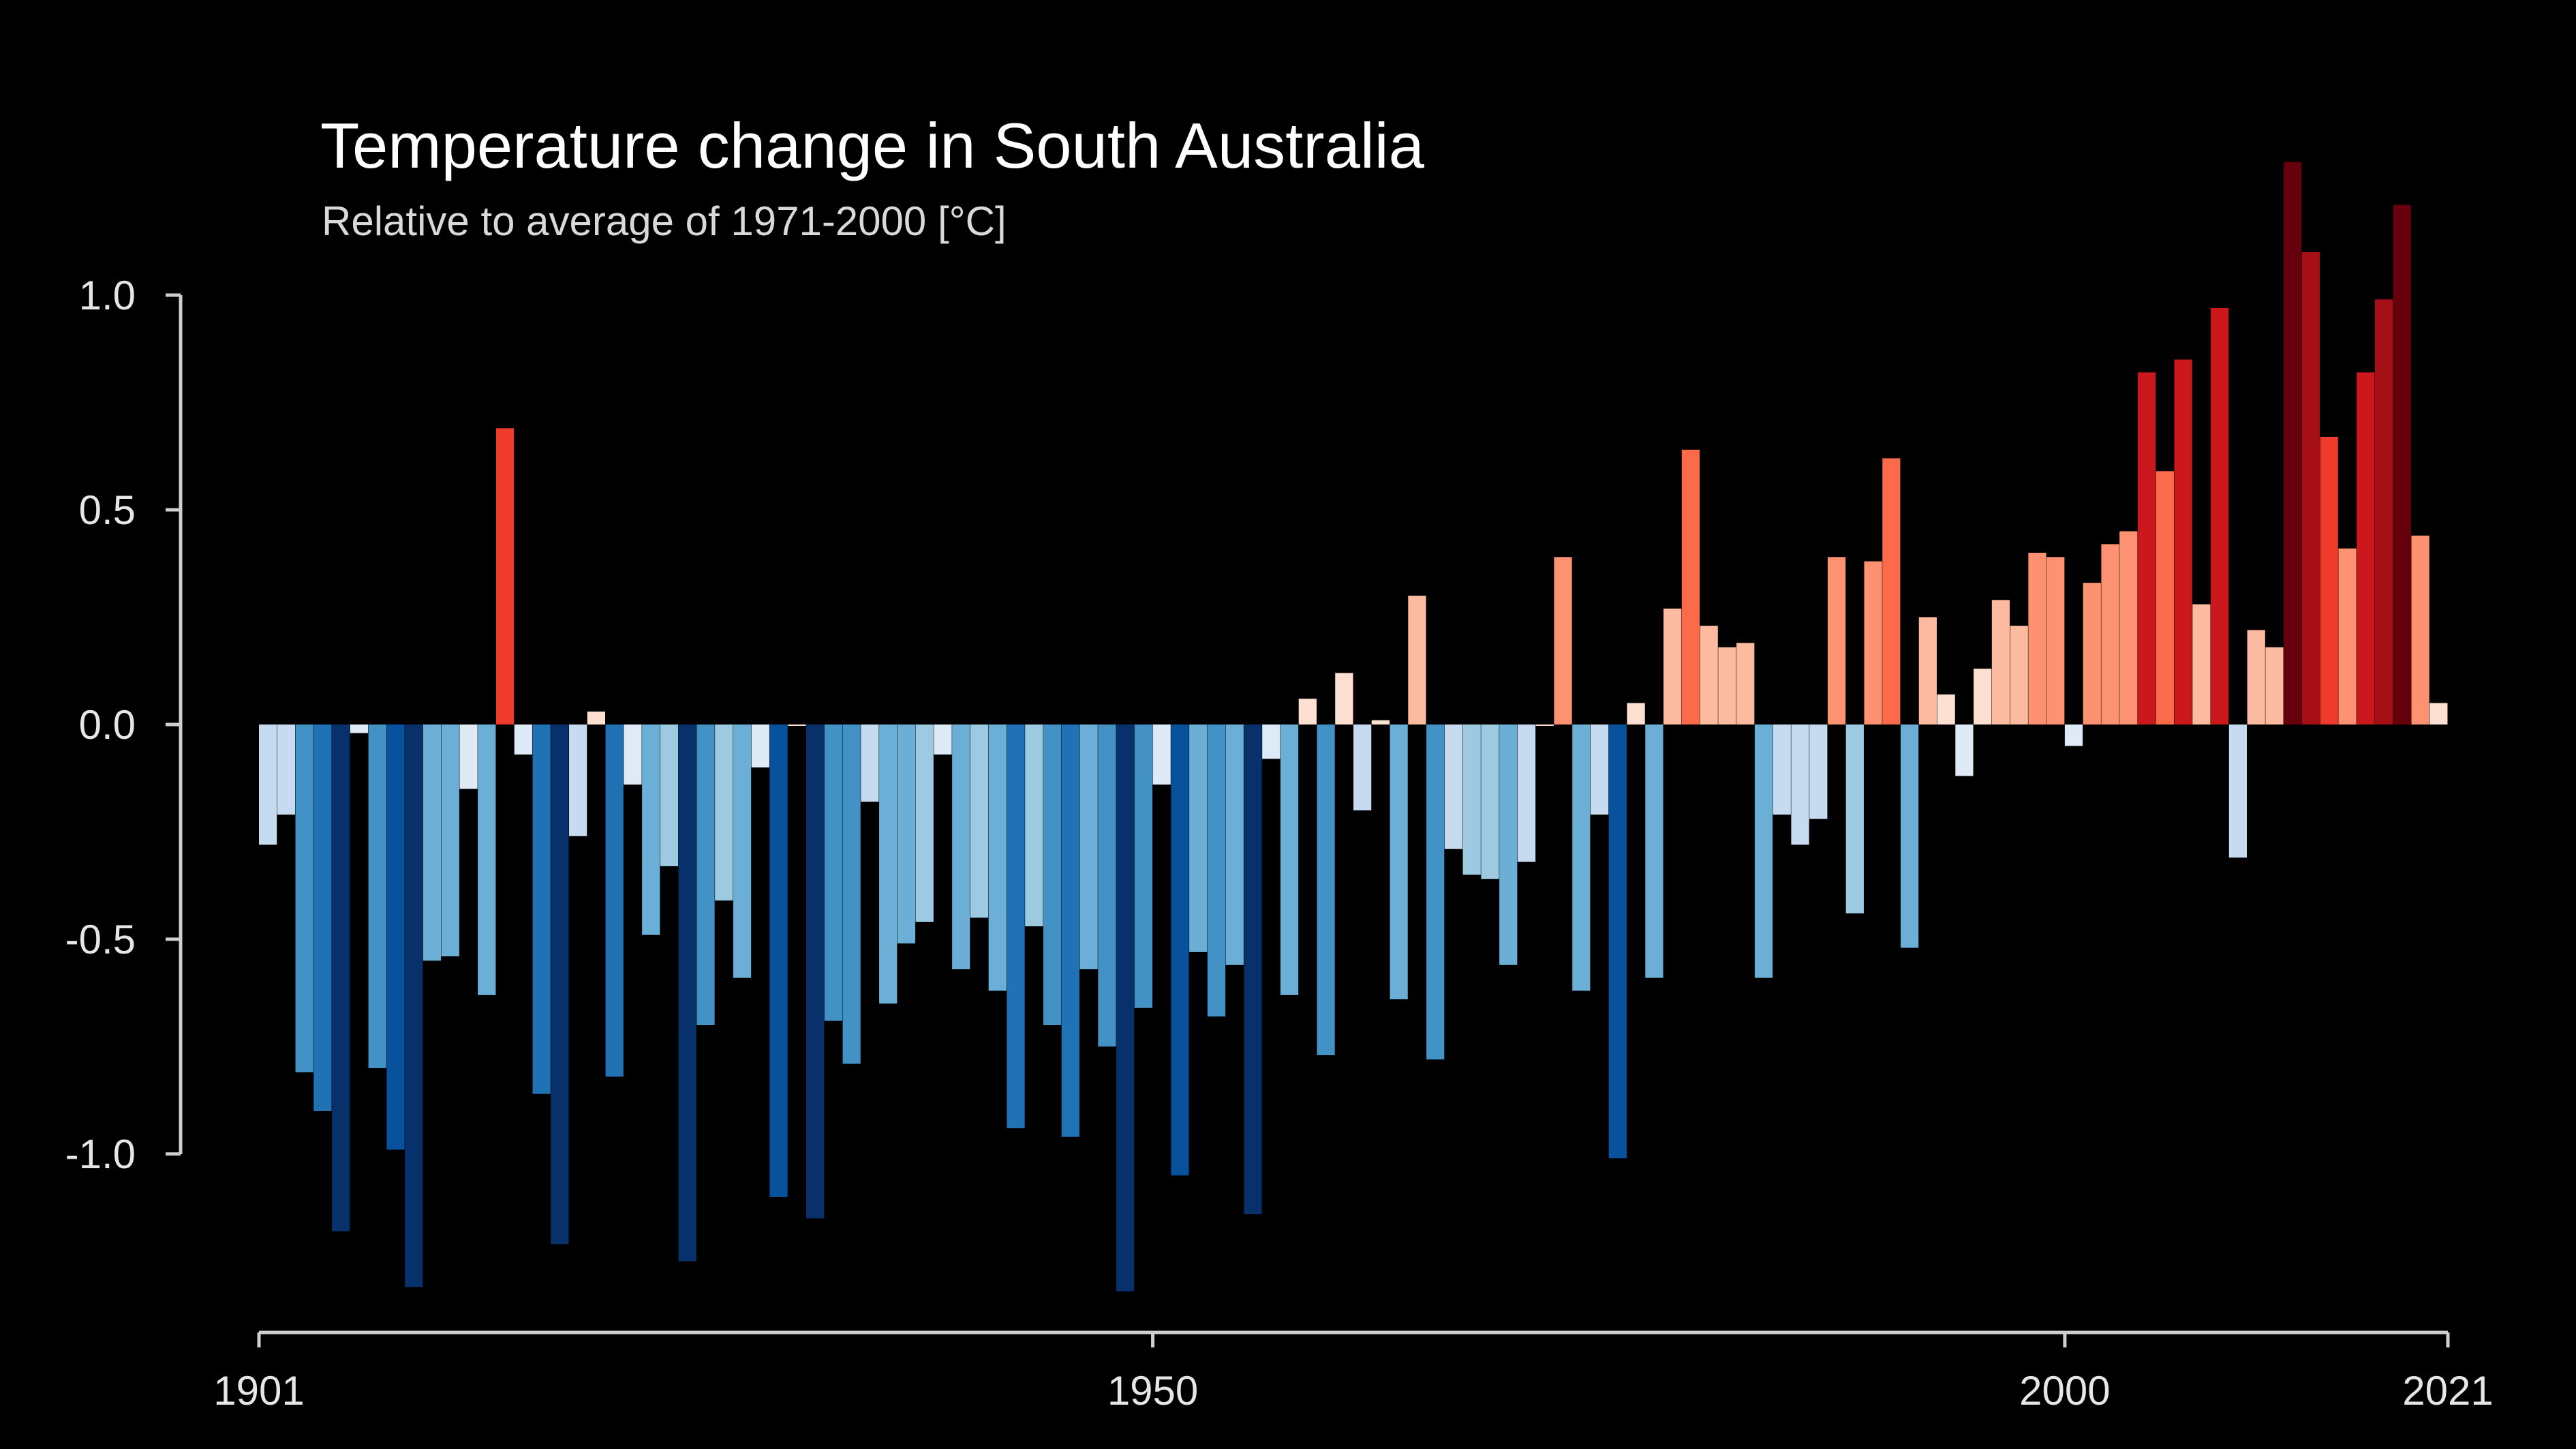 The image size is (2576, 1449). What do you see at coordinates (596, 718) in the screenshot?
I see `bar-1919` at bounding box center [596, 718].